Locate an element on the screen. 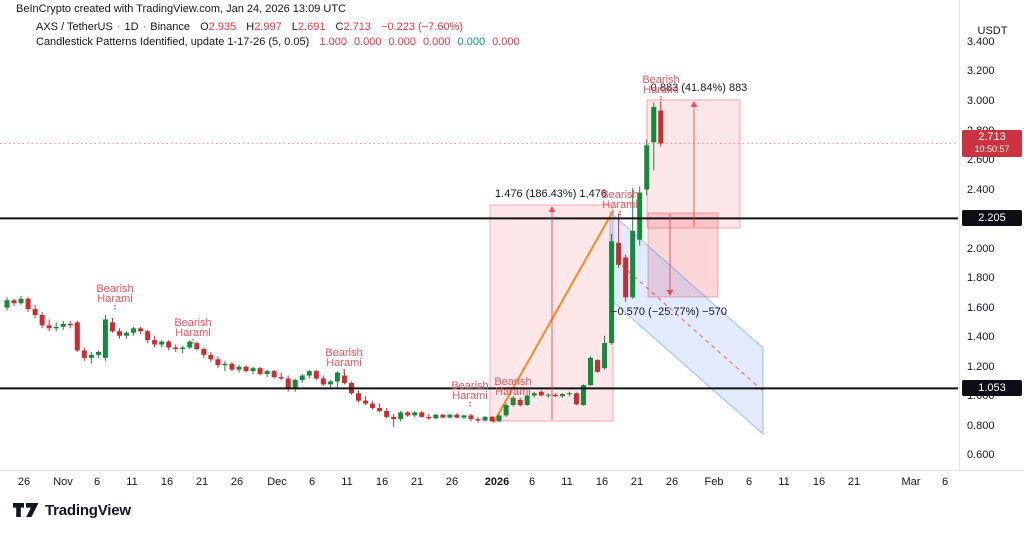 Image resolution: width=1024 pixels, height=534 pixels. trend-line is located at coordinates (553, 316).